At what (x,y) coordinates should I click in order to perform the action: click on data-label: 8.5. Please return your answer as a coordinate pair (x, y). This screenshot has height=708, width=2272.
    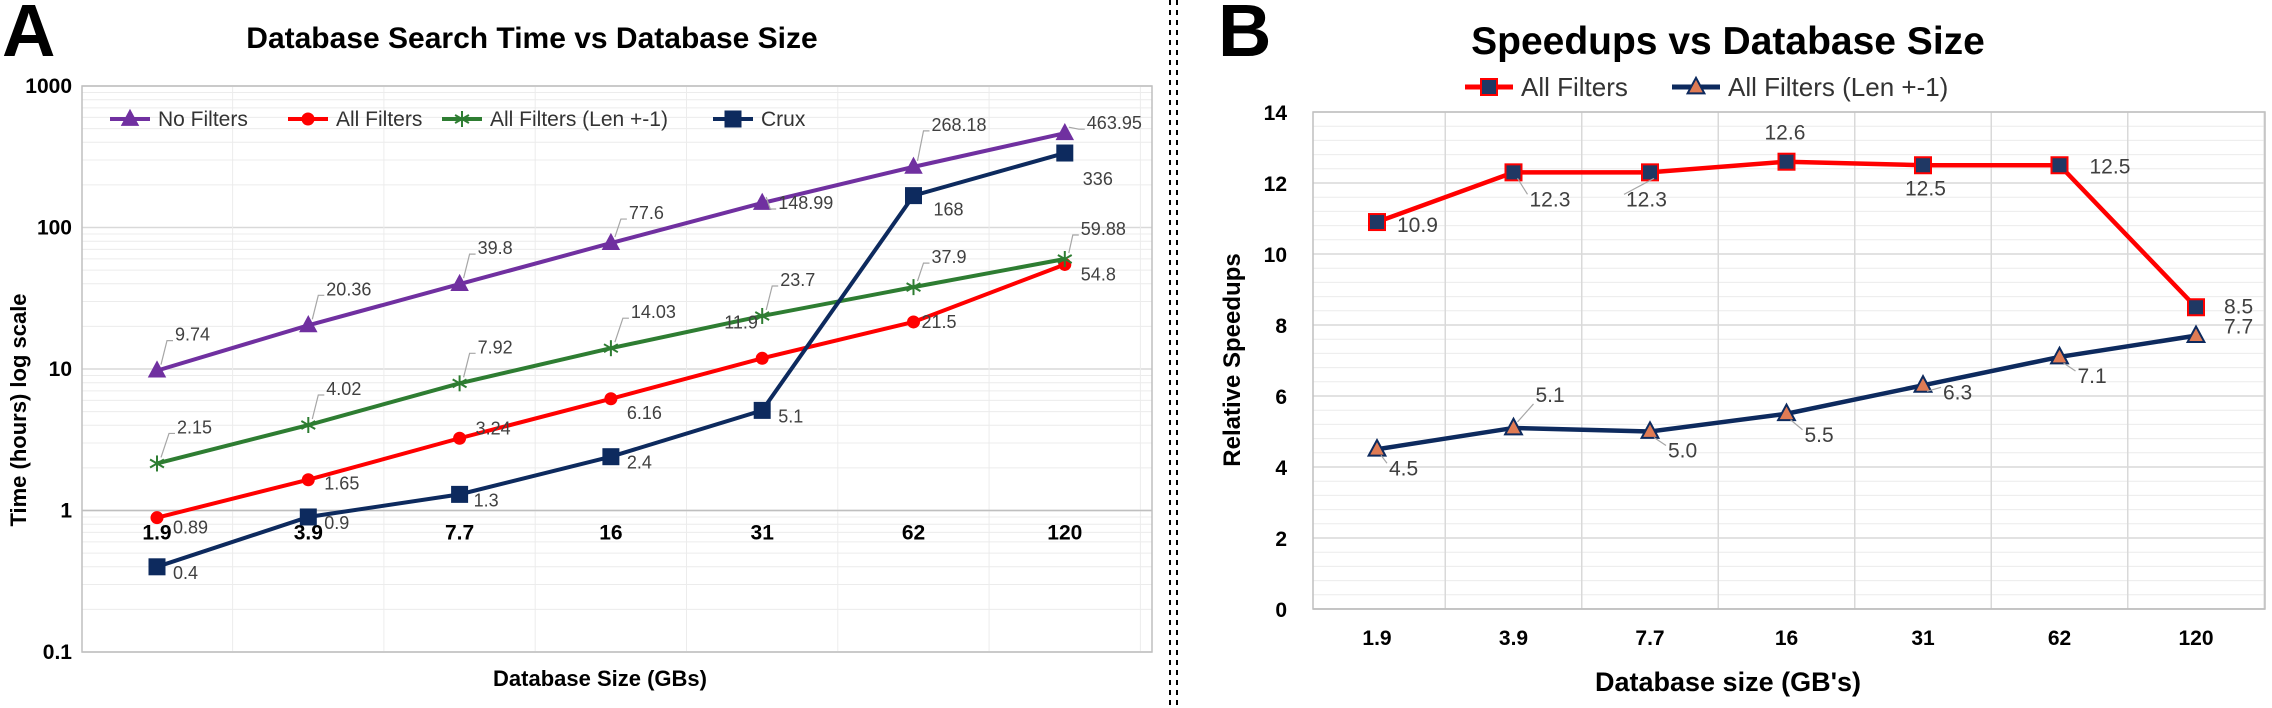
    Looking at the image, I should click on (2238, 306).